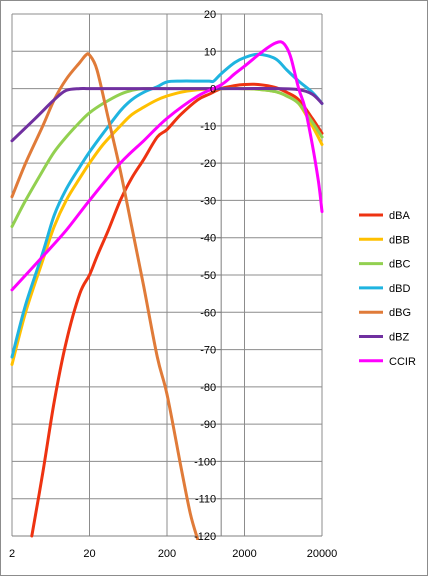 This screenshot has width=428, height=580. What do you see at coordinates (399, 289) in the screenshot?
I see `legend-label: dBD` at bounding box center [399, 289].